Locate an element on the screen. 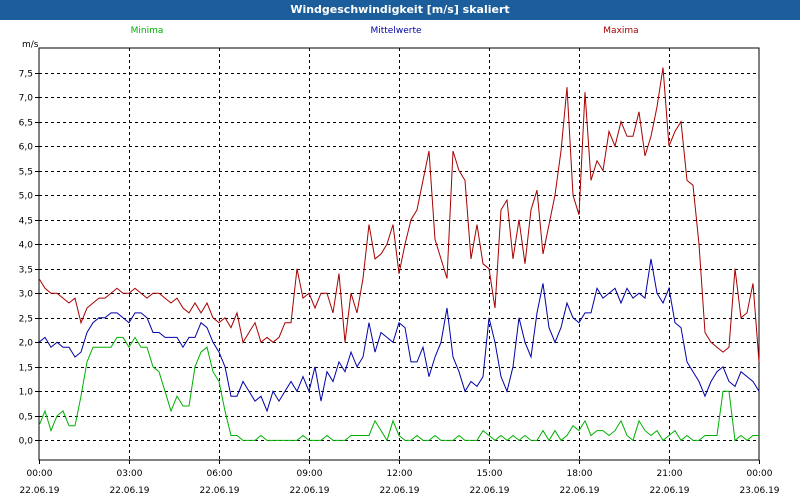 The width and height of the screenshot is (800, 500). y-tick-label: 1,5 is located at coordinates (26, 369).